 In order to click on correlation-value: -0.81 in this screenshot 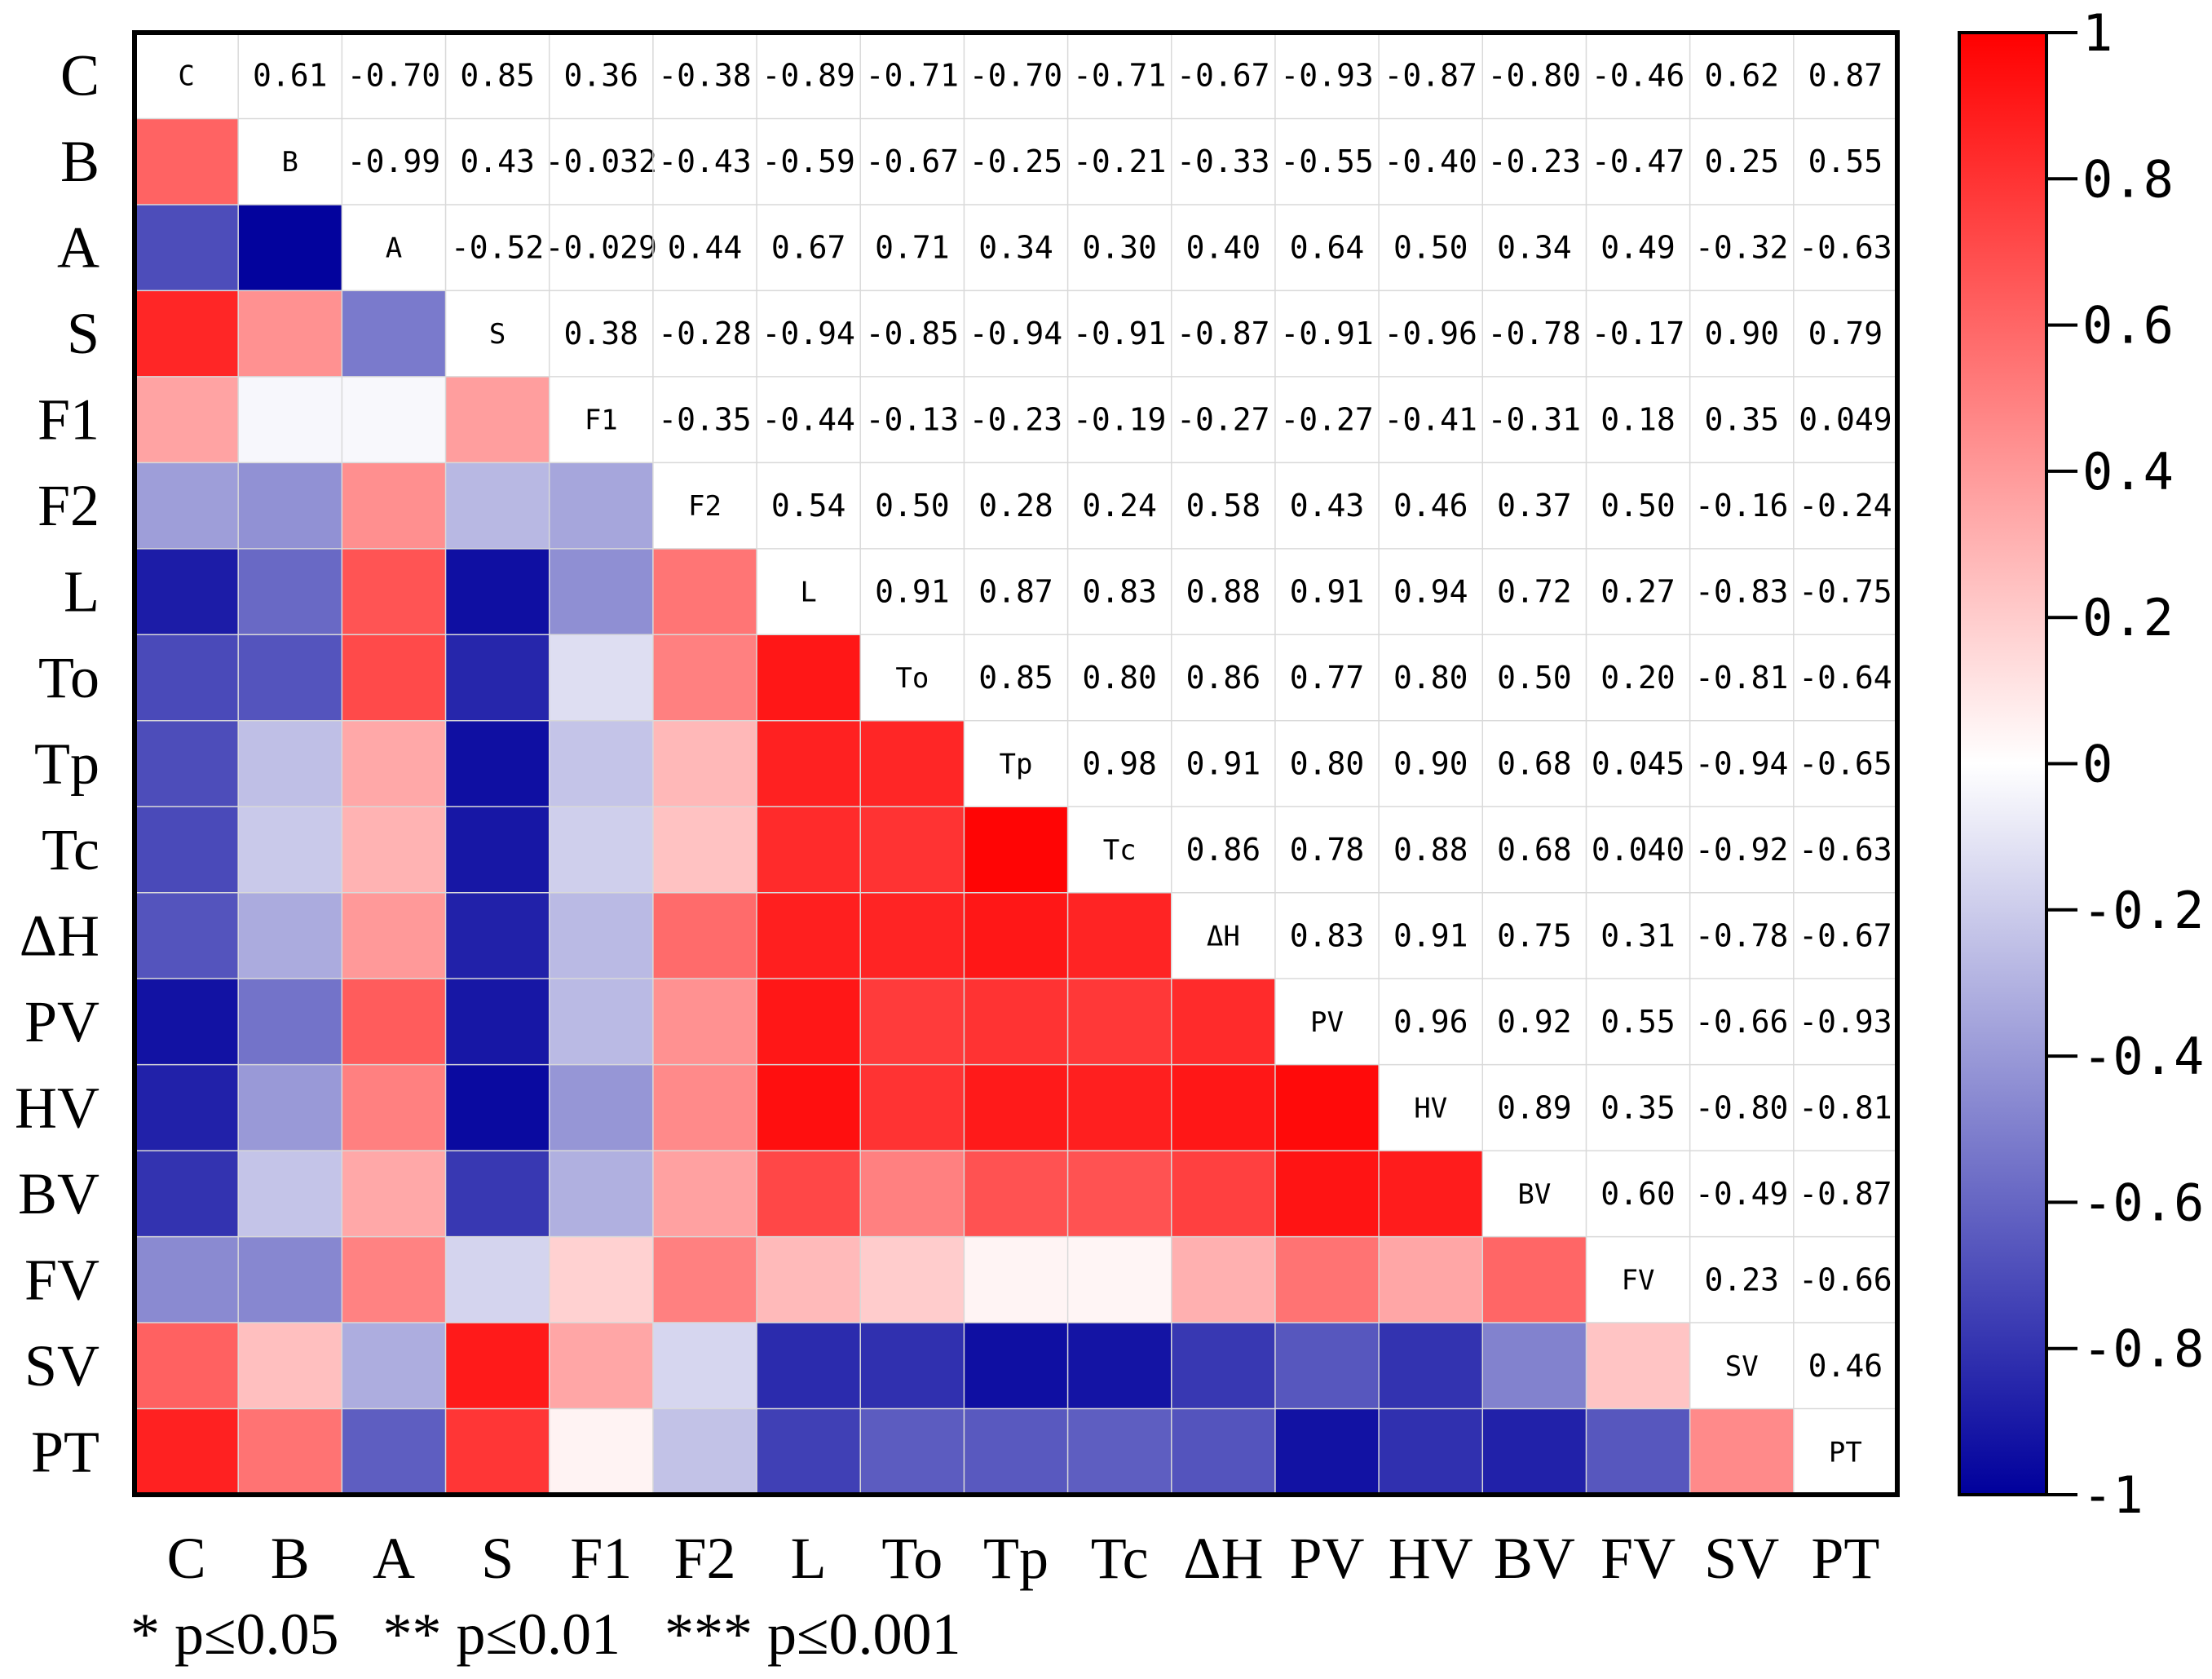, I will do `click(1845, 1107)`.